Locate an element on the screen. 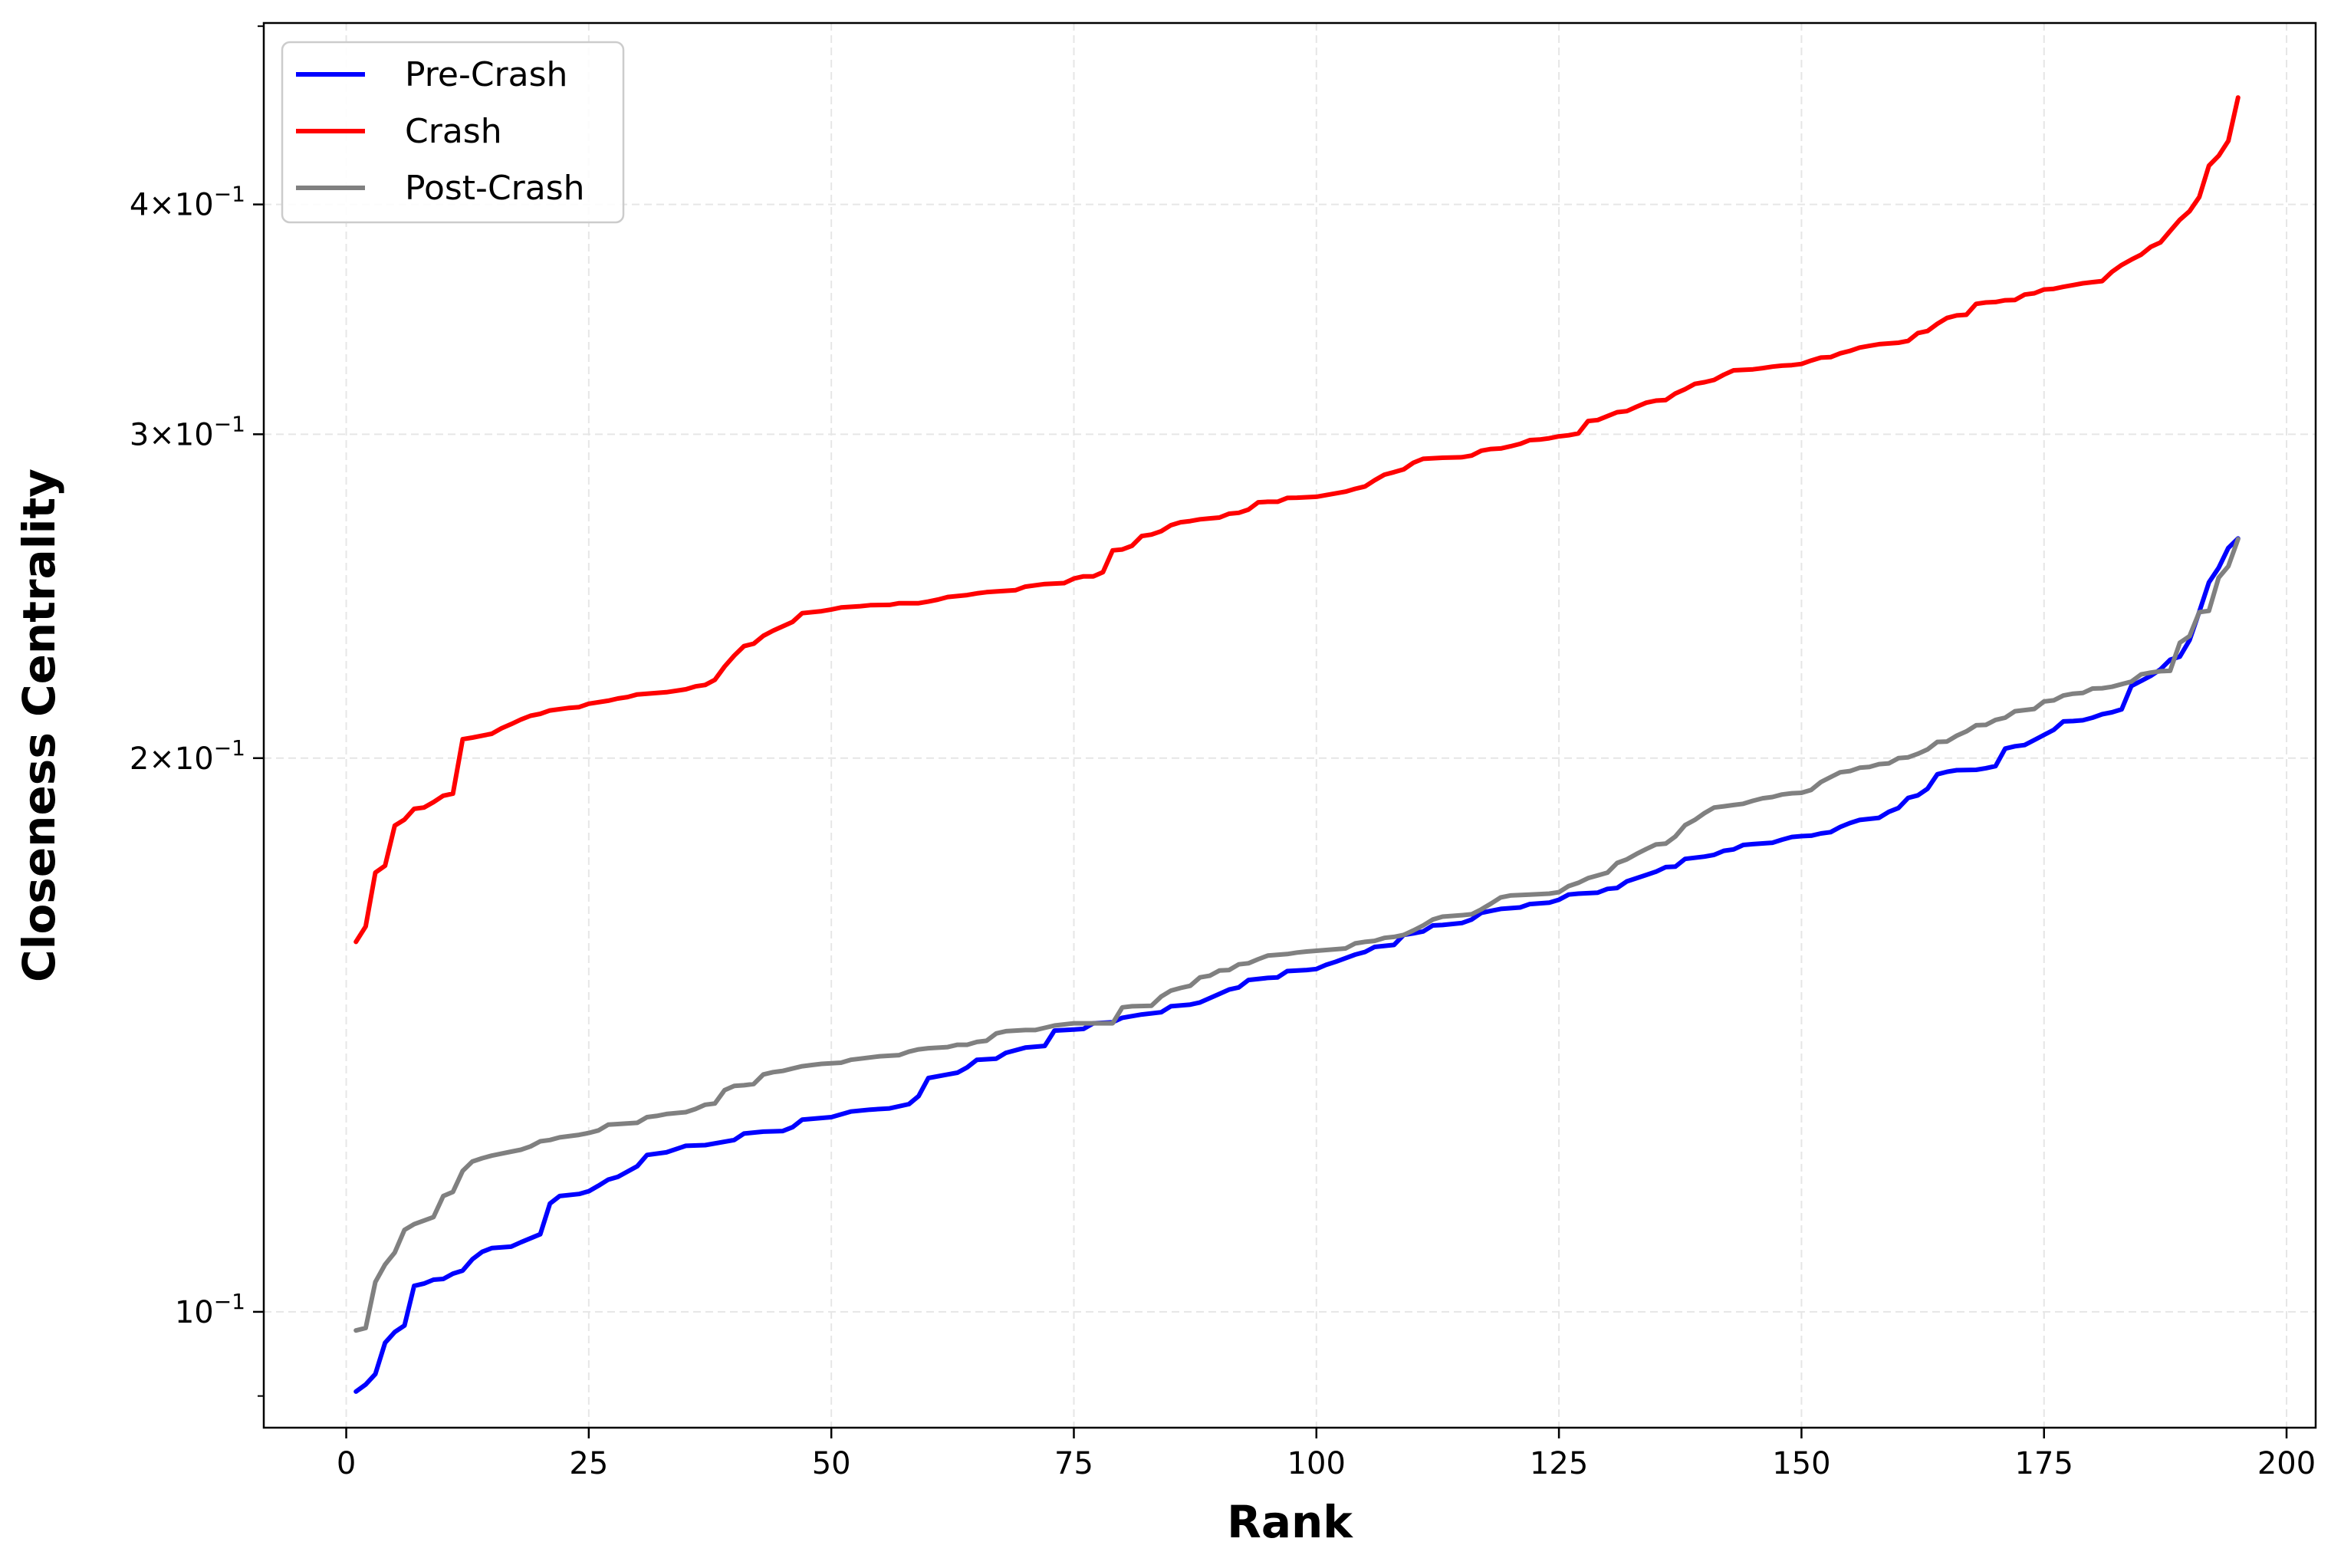  x-tick-label: 75 is located at coordinates (1074, 1464).